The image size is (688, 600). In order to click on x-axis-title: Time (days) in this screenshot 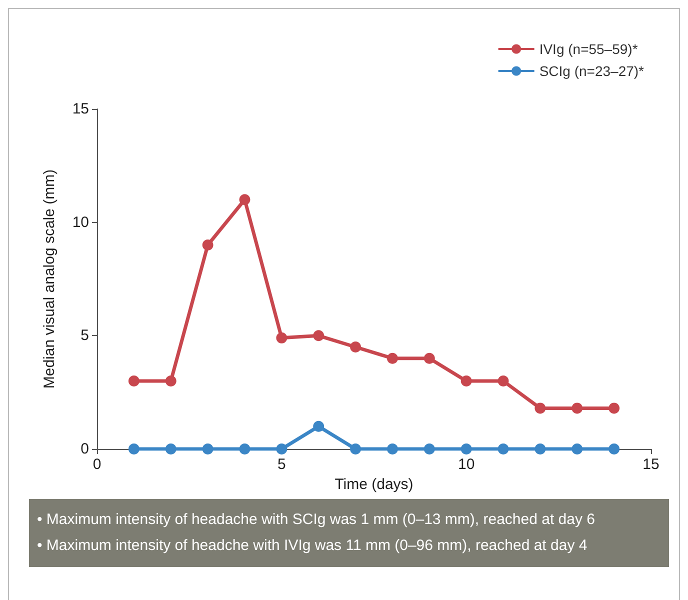, I will do `click(374, 484)`.